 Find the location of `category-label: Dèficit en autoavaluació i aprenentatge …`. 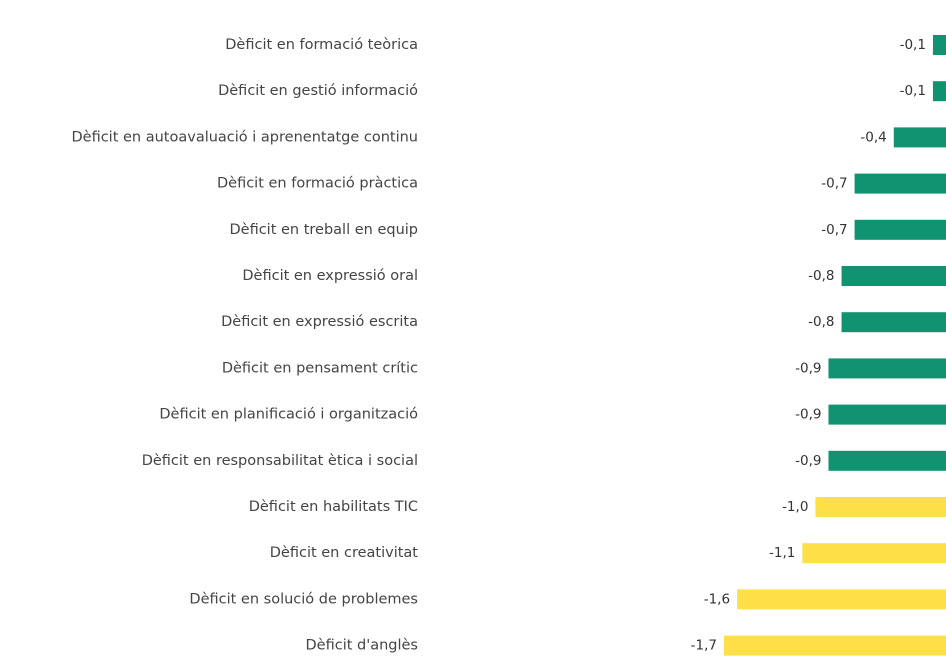

category-label: Dèficit en autoavaluació i aprenentatge … is located at coordinates (244, 137).